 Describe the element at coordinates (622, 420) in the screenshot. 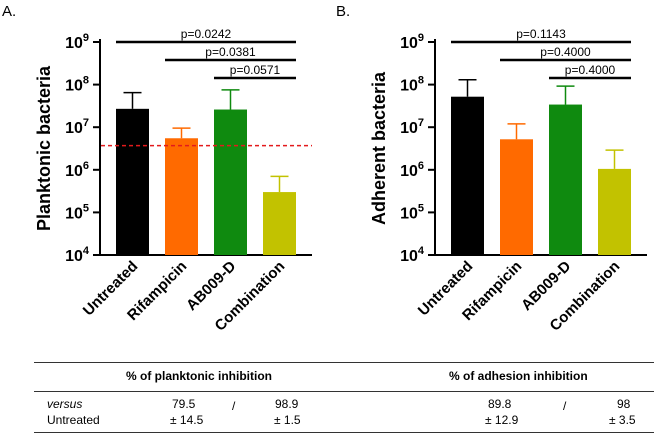

I see `adhesion-combination-error: ± 3.5` at that location.